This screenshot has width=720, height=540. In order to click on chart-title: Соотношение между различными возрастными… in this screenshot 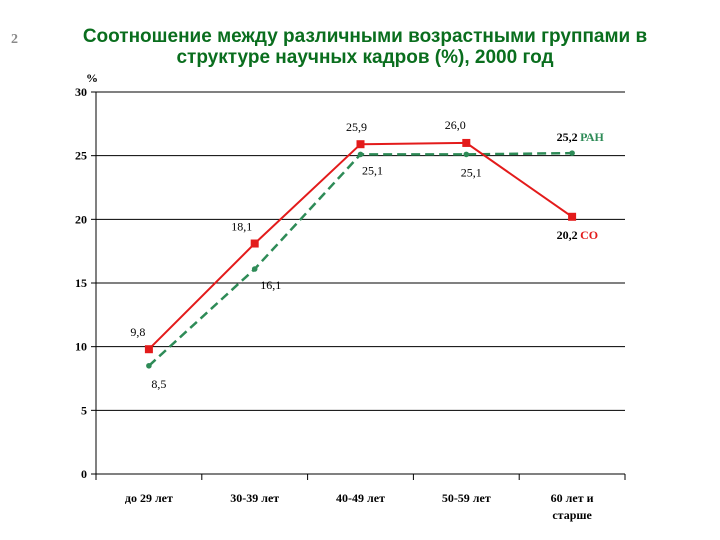, I will do `click(365, 47)`.